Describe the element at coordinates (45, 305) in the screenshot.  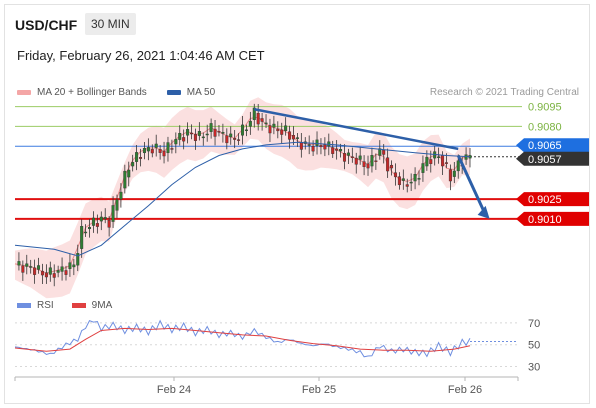
I see `rsi-label: RSI` at that location.